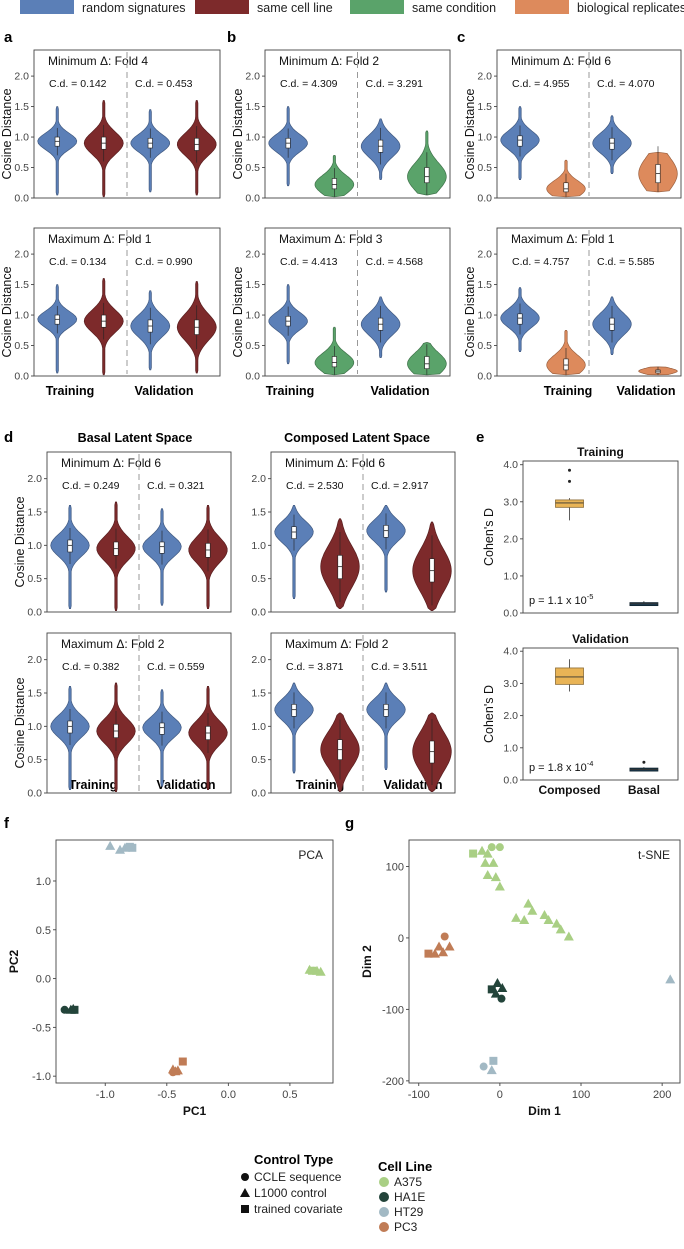 This screenshot has height=1249, width=684. I want to click on cohens-d-label: C.d. = 0.134, so click(78, 262).